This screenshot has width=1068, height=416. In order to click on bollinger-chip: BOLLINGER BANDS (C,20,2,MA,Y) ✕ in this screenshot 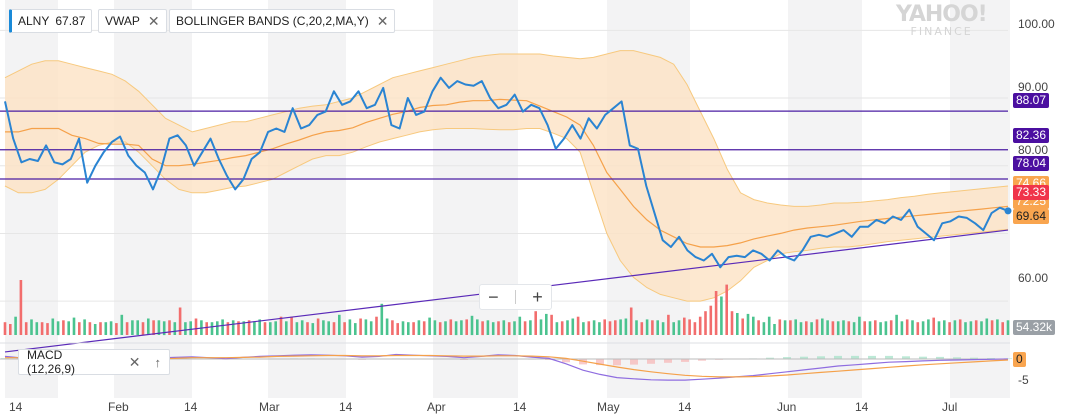, I will do `click(282, 21)`.